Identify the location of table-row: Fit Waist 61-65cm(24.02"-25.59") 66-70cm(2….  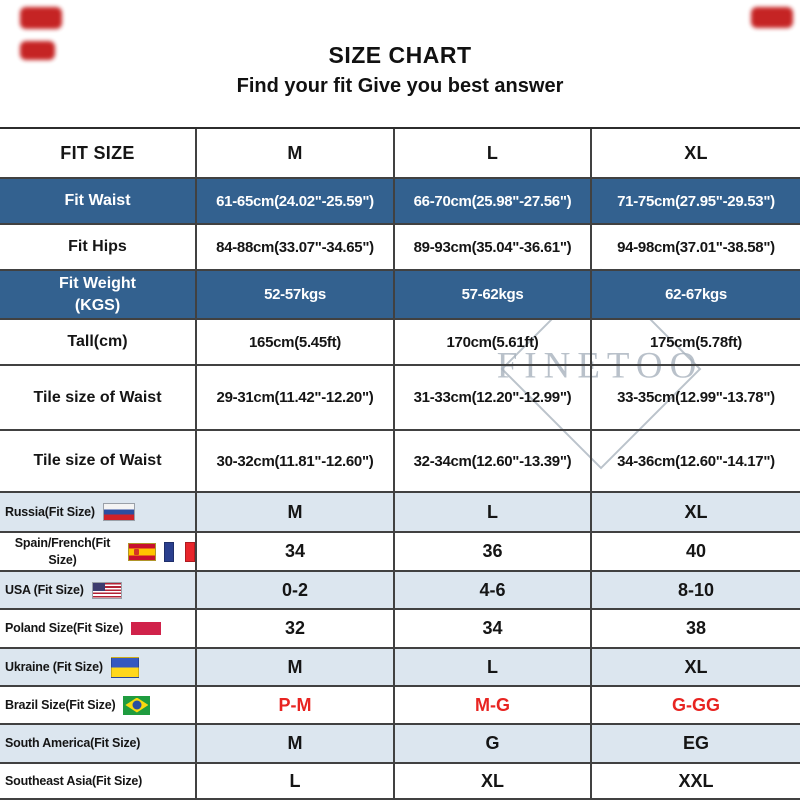
(400, 202).